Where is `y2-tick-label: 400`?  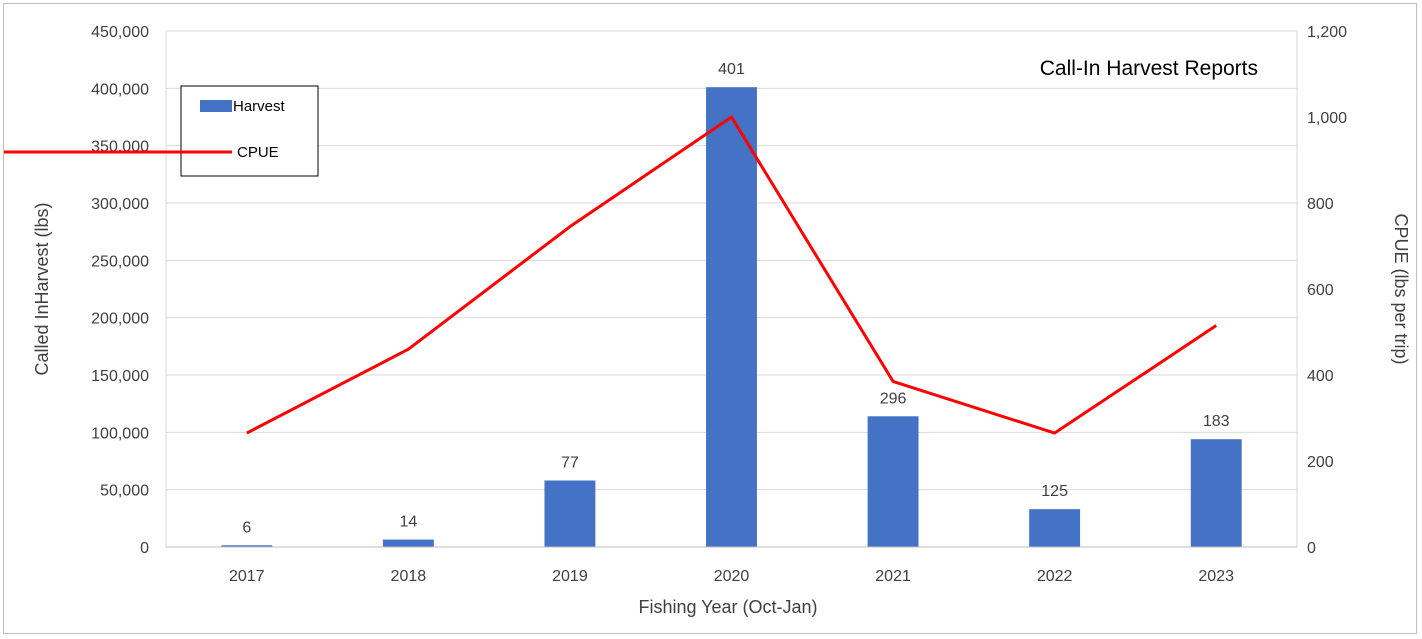 y2-tick-label: 400 is located at coordinates (1320, 376).